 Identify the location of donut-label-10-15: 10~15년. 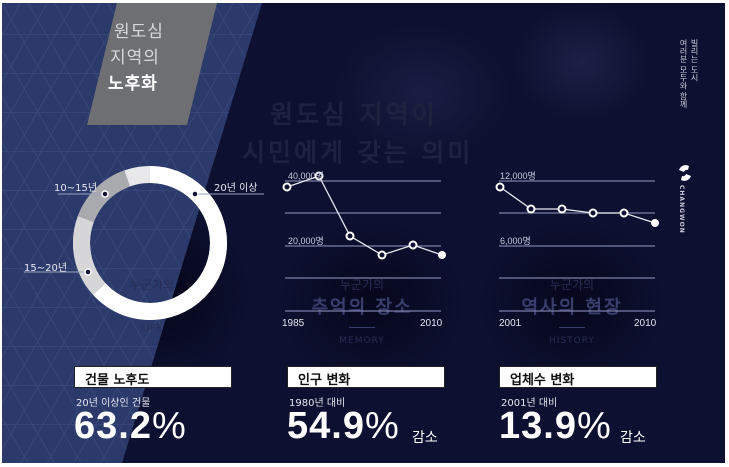
(76, 188).